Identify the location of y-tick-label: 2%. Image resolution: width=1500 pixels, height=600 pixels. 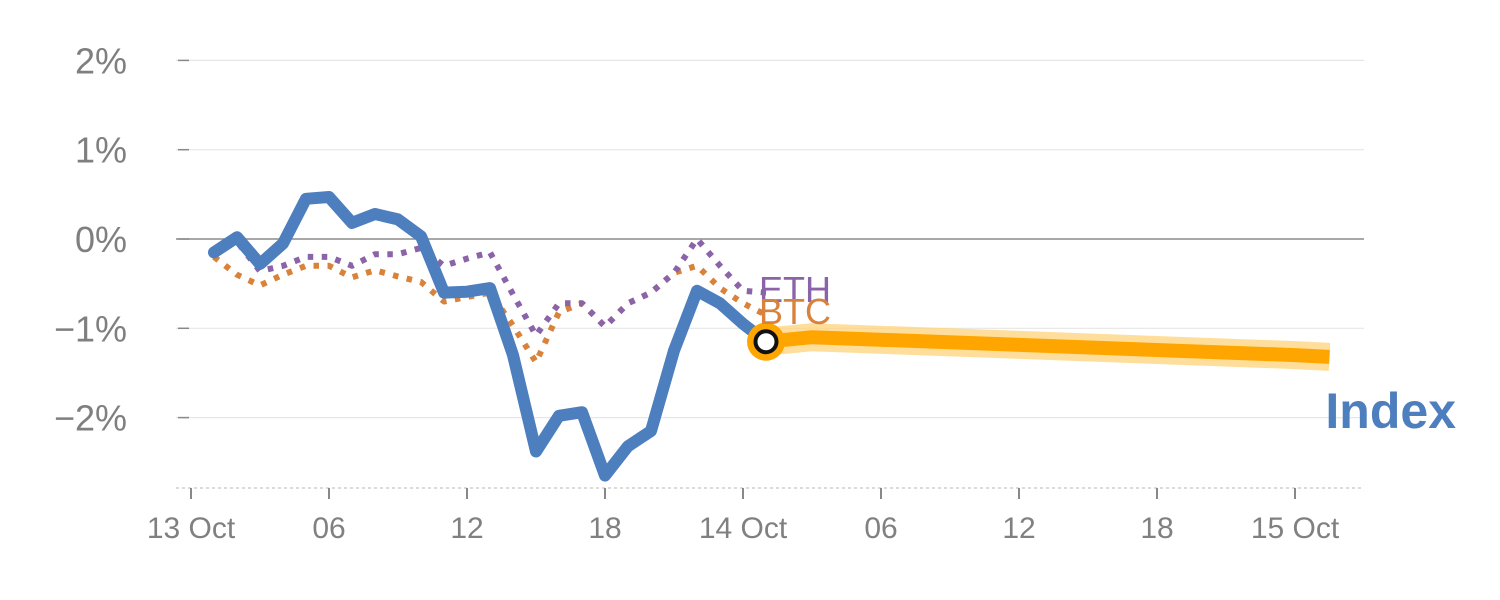
(101, 60).